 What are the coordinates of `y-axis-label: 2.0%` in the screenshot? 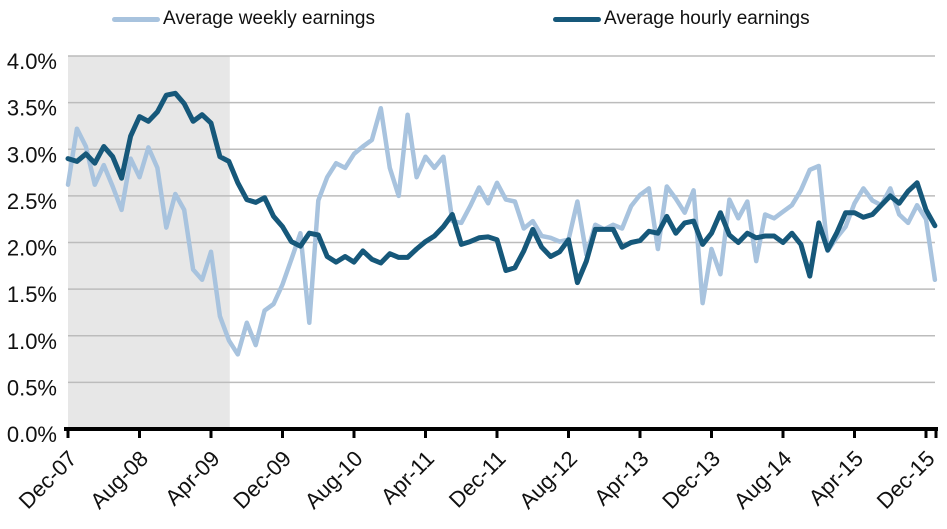 It's located at (32, 248).